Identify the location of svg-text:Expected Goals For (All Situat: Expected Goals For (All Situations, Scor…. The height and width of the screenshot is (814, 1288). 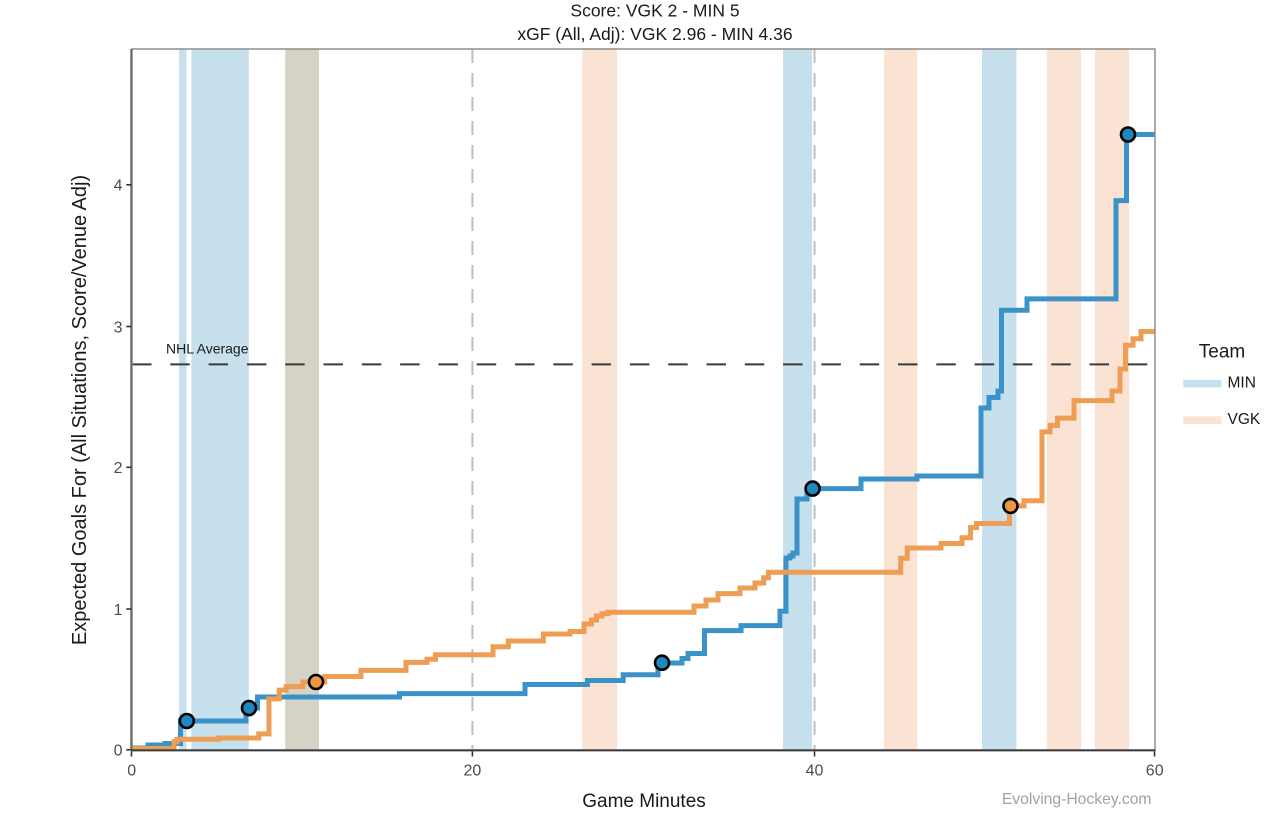
(80, 410).